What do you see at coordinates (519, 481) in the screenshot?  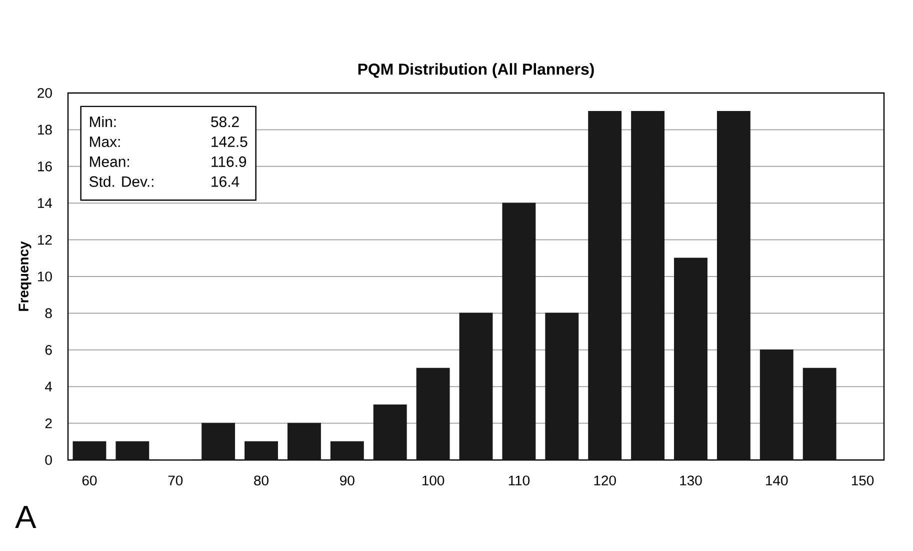 I see `x-tick-label: 110` at bounding box center [519, 481].